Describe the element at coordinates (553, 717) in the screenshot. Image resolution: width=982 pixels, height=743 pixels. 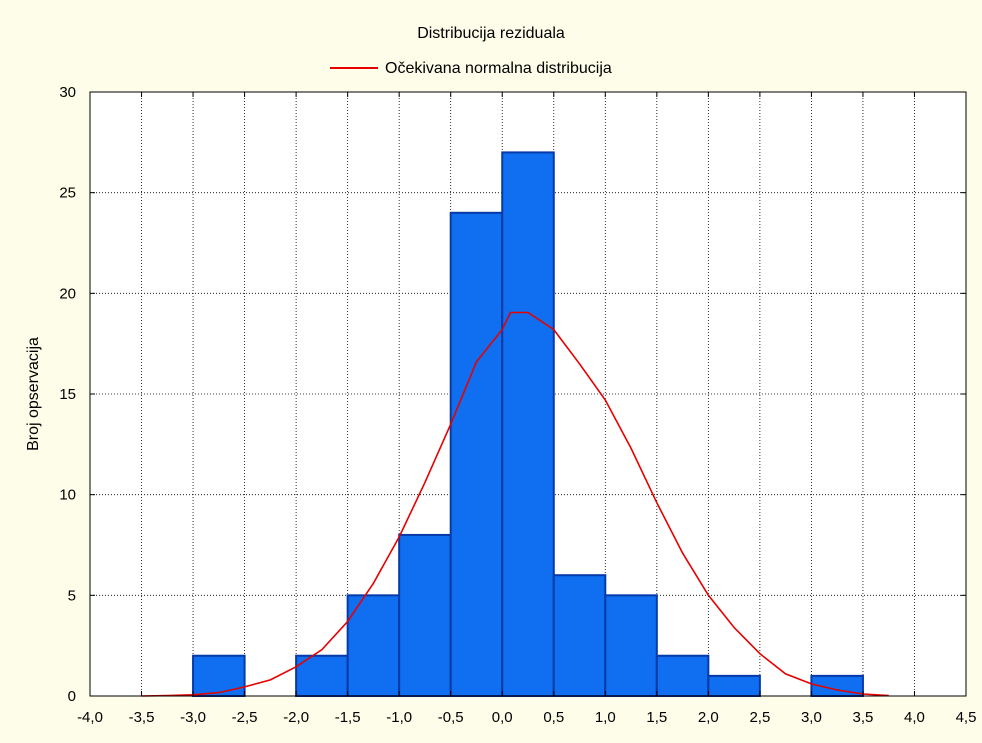
I see `x-tick-label: 0,5` at that location.